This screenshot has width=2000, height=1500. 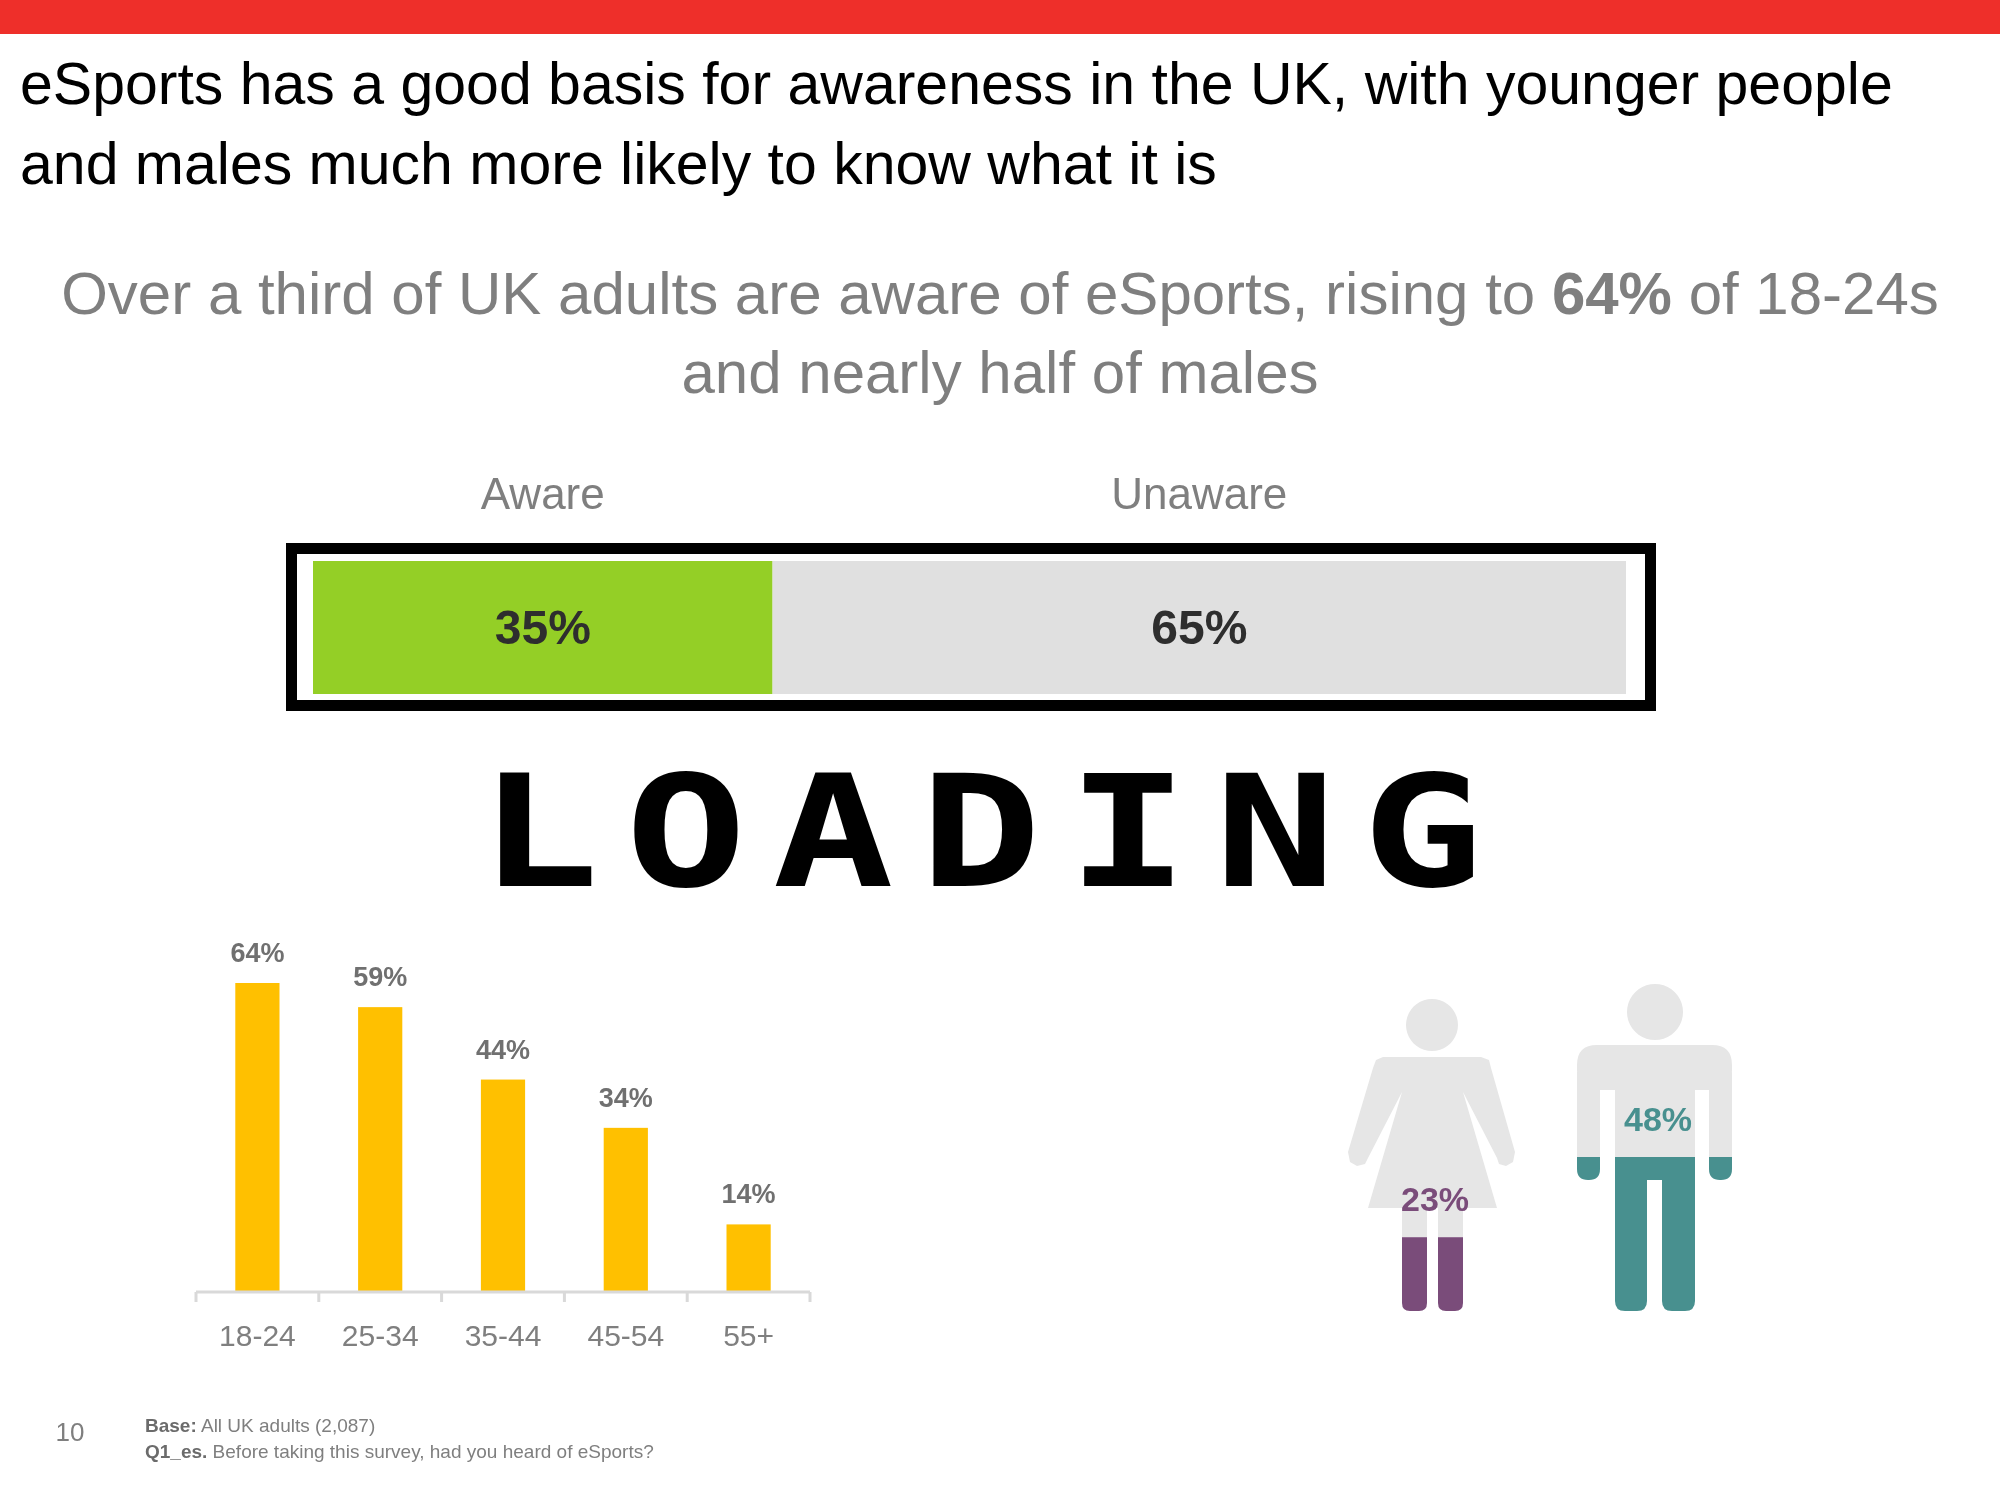 What do you see at coordinates (257, 953) in the screenshot?
I see `data-label: 64%` at bounding box center [257, 953].